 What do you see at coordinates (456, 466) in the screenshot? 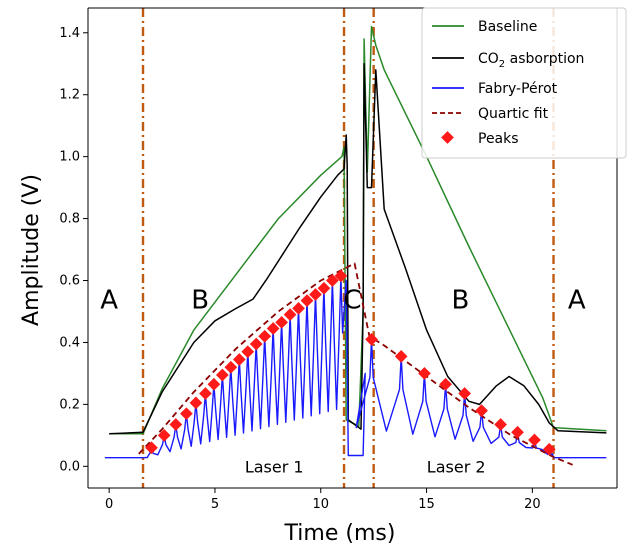
I see `laser-label: Laser 2` at bounding box center [456, 466].